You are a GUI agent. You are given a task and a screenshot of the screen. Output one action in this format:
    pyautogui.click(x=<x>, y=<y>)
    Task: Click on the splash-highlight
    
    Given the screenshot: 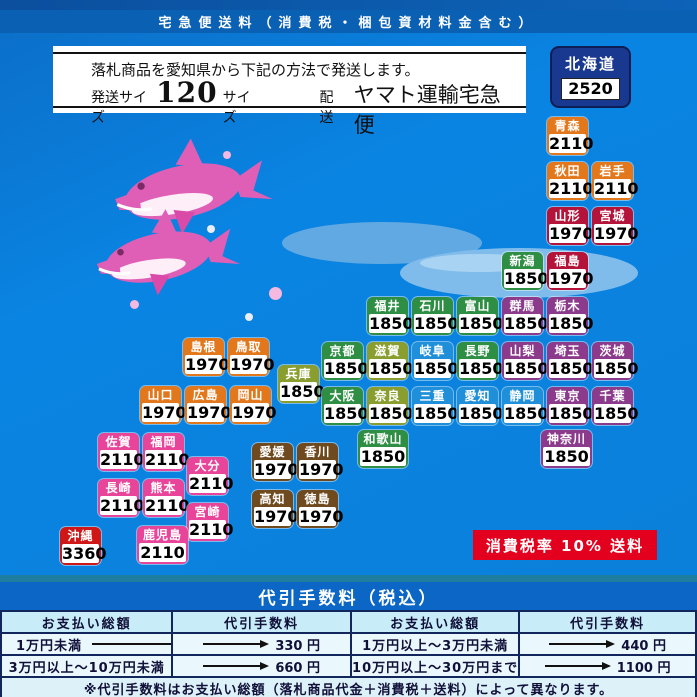 What is the action you would take?
    pyautogui.click(x=480, y=263)
    